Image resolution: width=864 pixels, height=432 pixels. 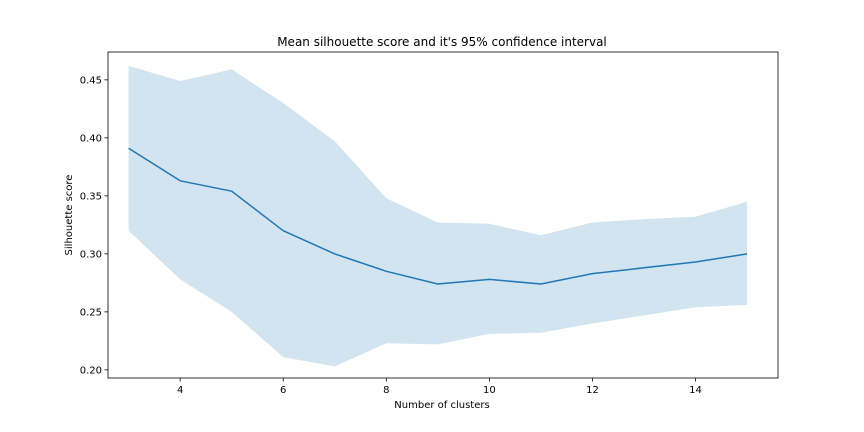 I want to click on x-tick-label: 14, so click(x=695, y=390).